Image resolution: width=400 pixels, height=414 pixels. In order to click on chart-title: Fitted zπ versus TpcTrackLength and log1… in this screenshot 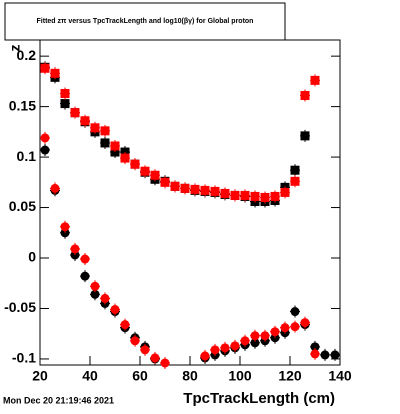, I will do `click(145, 21)`.